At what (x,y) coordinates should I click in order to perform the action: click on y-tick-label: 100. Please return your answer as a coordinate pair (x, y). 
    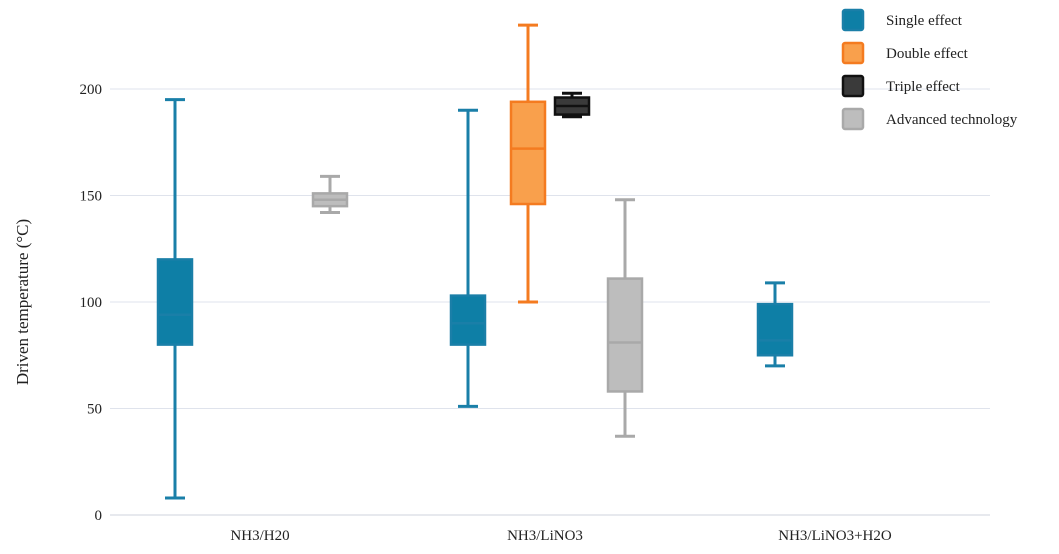
    Looking at the image, I should click on (91, 303).